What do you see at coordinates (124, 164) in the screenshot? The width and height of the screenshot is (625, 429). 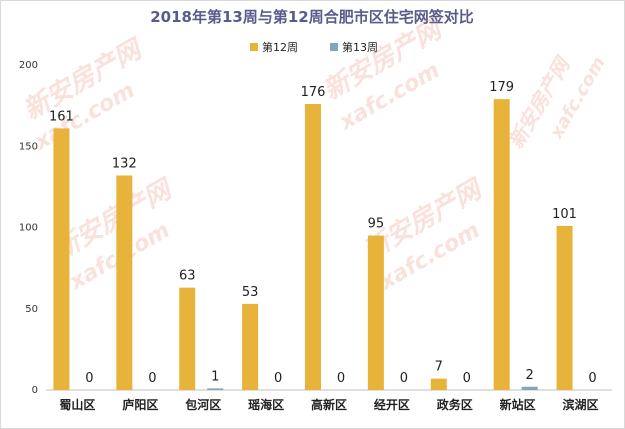 I see `data-label-1-2: 132` at bounding box center [124, 164].